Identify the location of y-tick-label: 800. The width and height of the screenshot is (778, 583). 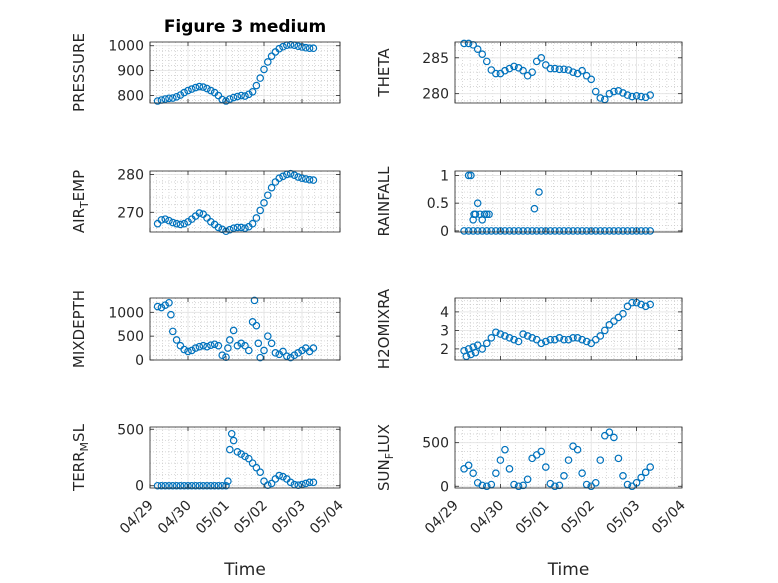
(130, 97).